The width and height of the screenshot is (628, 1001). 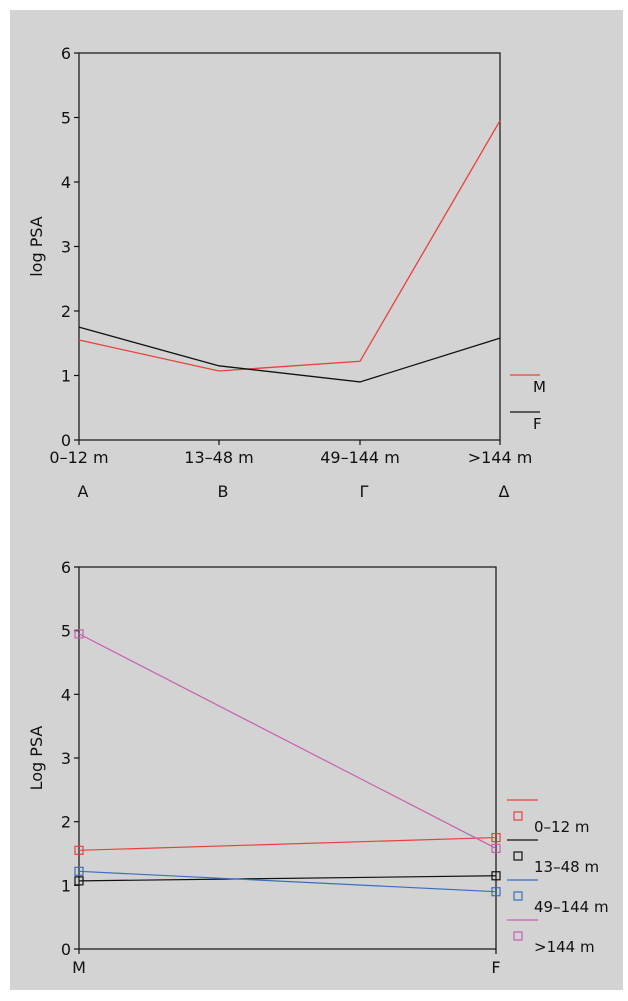 I want to click on x-tick-label: 49–144 m, so click(x=360, y=457).